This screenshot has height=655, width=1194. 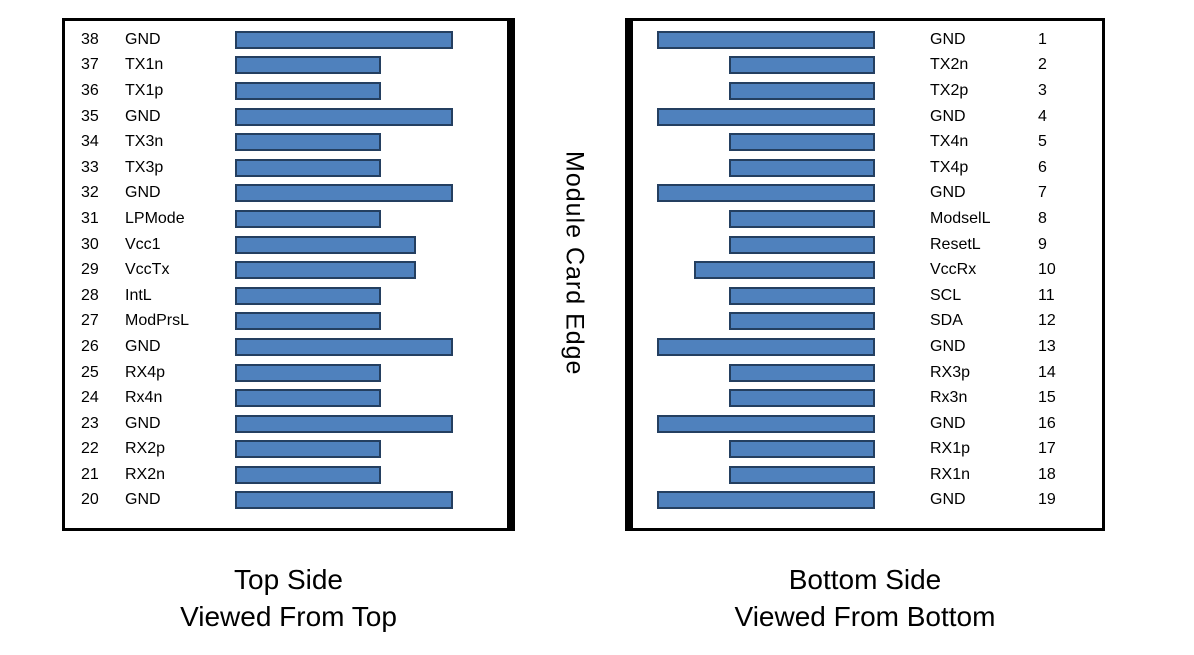 I want to click on pin-number: 24, so click(x=90, y=398).